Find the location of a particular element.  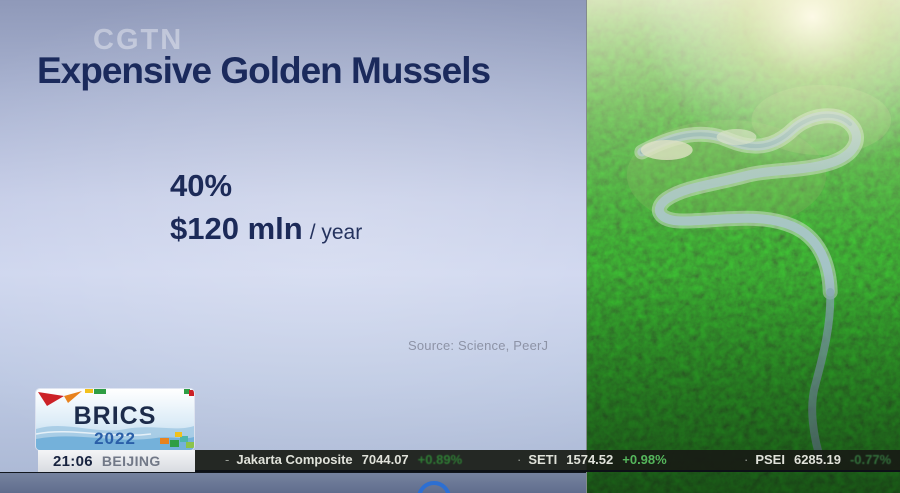

brics-badge-year: 2022 is located at coordinates (115, 438).